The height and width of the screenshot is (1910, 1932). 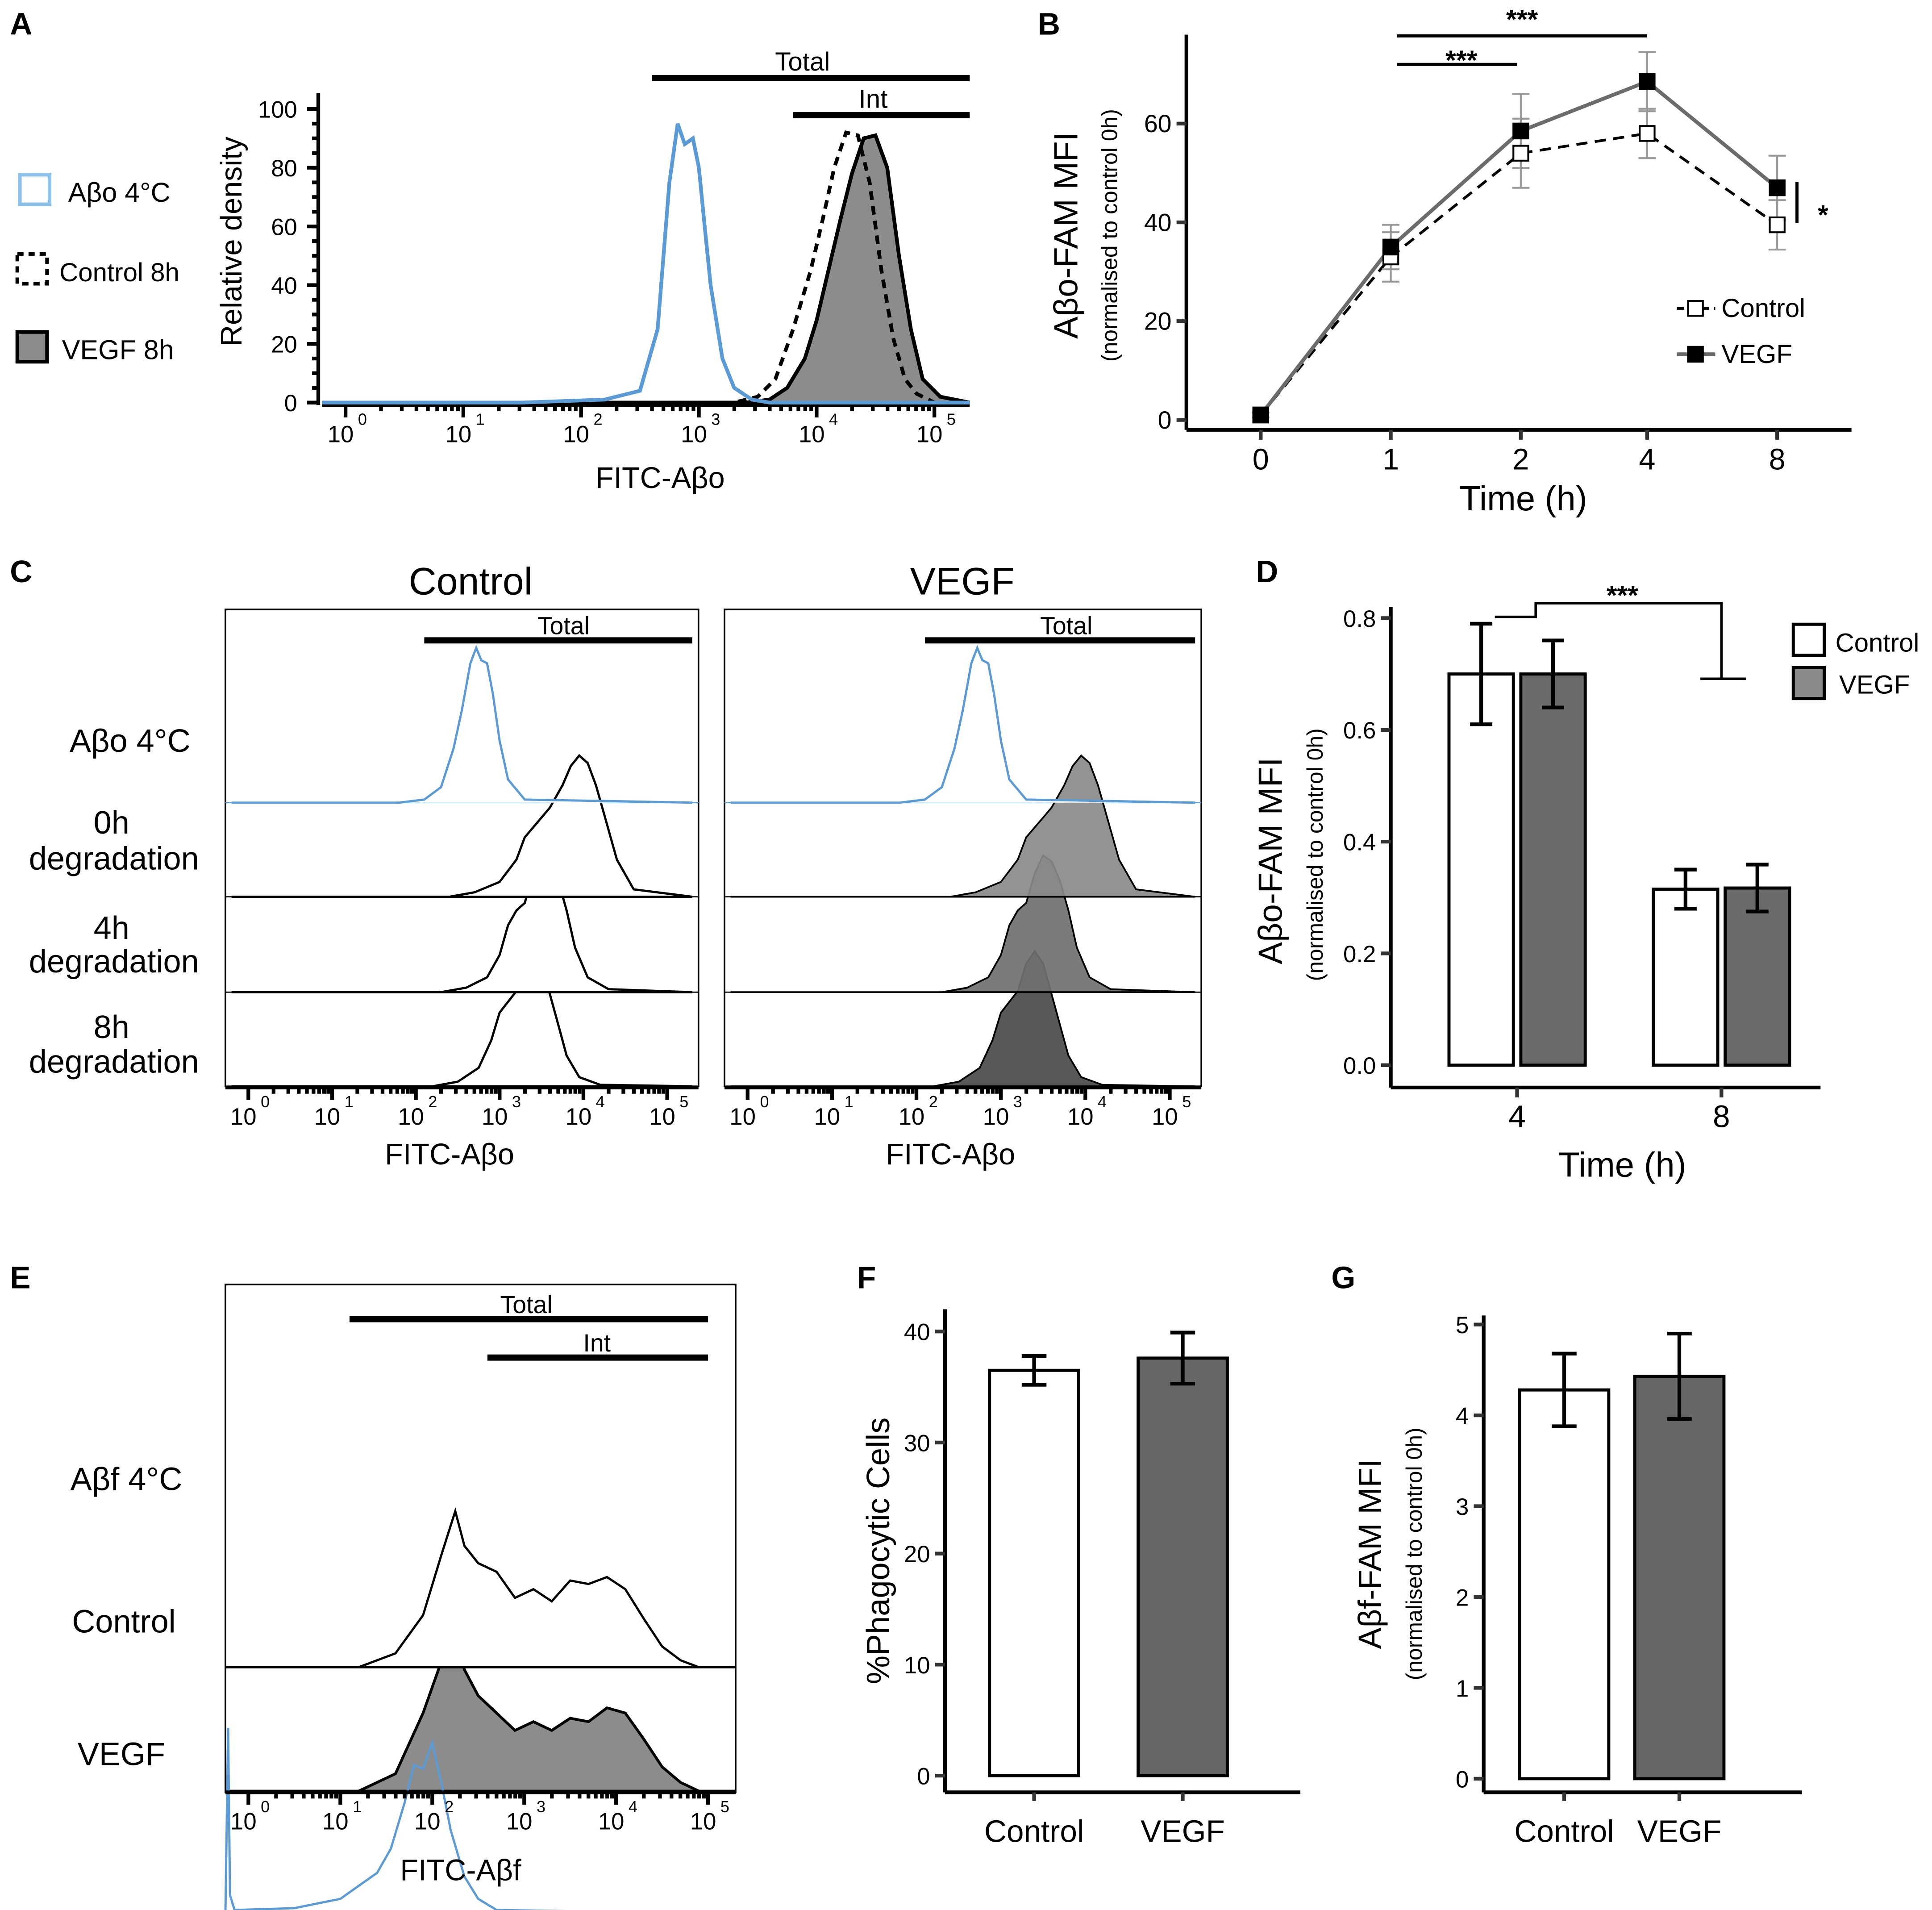 I want to click on panel-title-control: Control, so click(x=471, y=581).